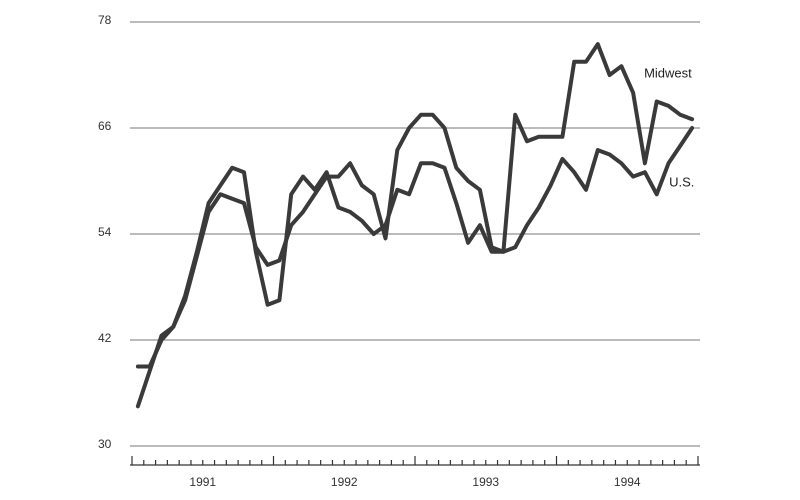 The image size is (800, 500). Describe the element at coordinates (105, 232) in the screenshot. I see `y-tick-label: 54` at that location.